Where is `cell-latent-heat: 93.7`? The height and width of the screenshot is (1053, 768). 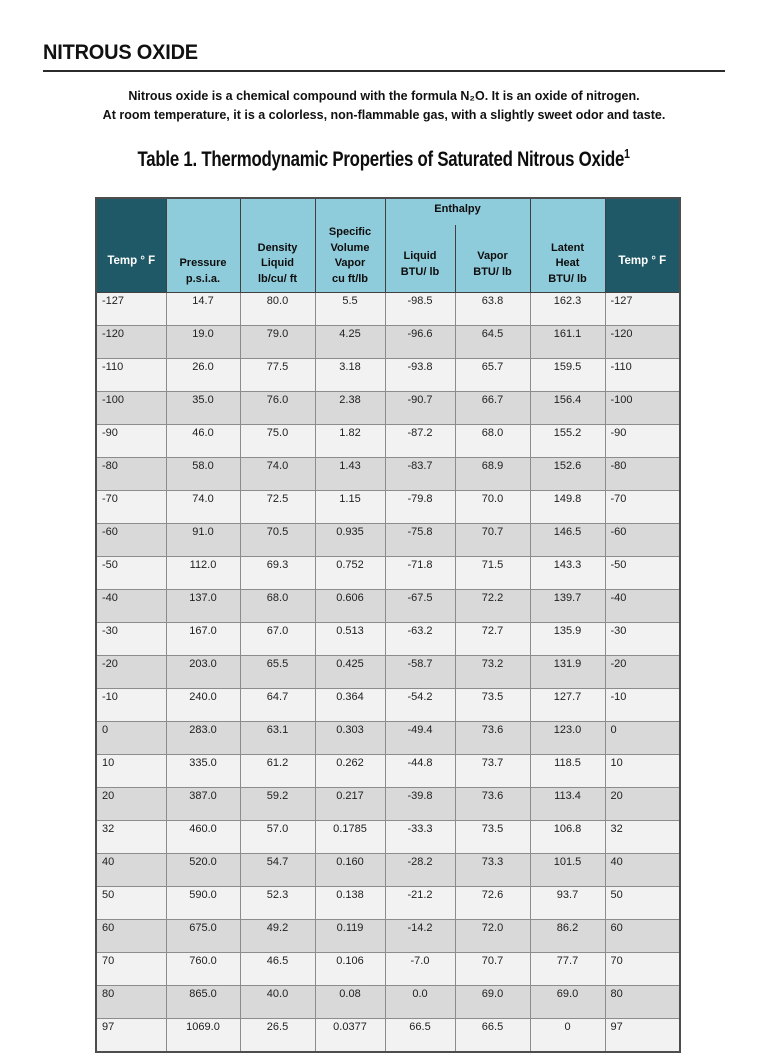 cell-latent-heat: 93.7 is located at coordinates (567, 903).